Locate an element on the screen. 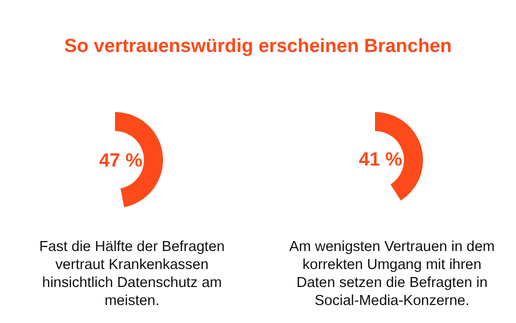 This screenshot has width=516, height=323. text: Fast die Hälfte der Befragten vertraut Krankenkassen hinsichtlich Datenschutz am meisten. is located at coordinates (132, 274).